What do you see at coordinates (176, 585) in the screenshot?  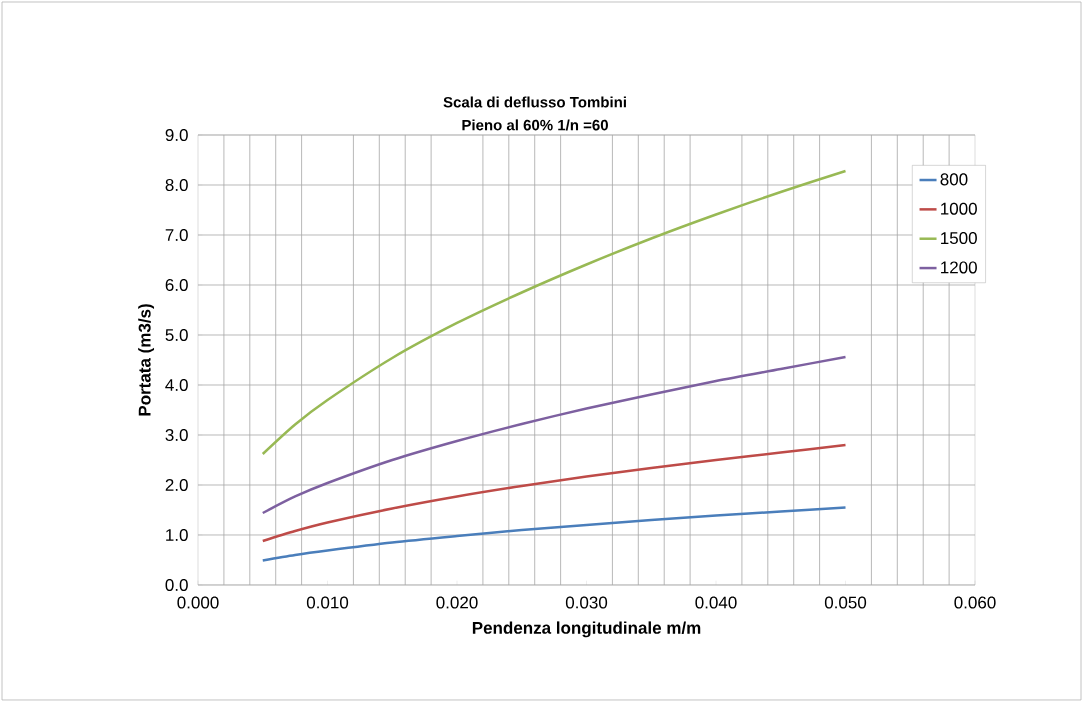 I see `y-tick-label: 0.0` at bounding box center [176, 585].